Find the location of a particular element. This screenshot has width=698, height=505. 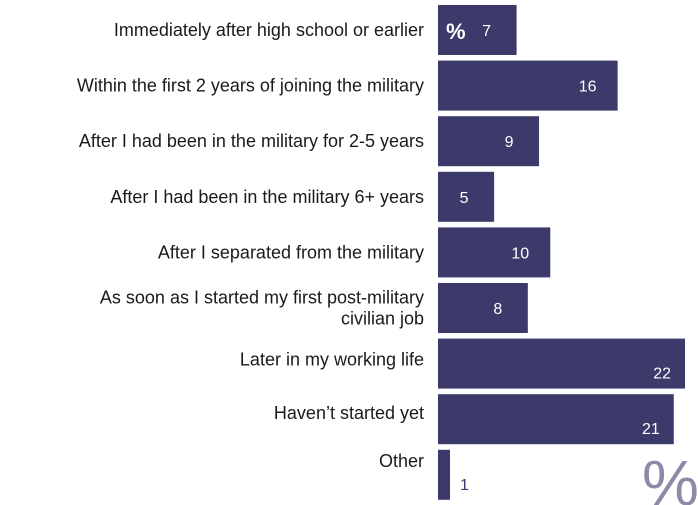

category-label-7: Haven’t started yet is located at coordinates (349, 413).